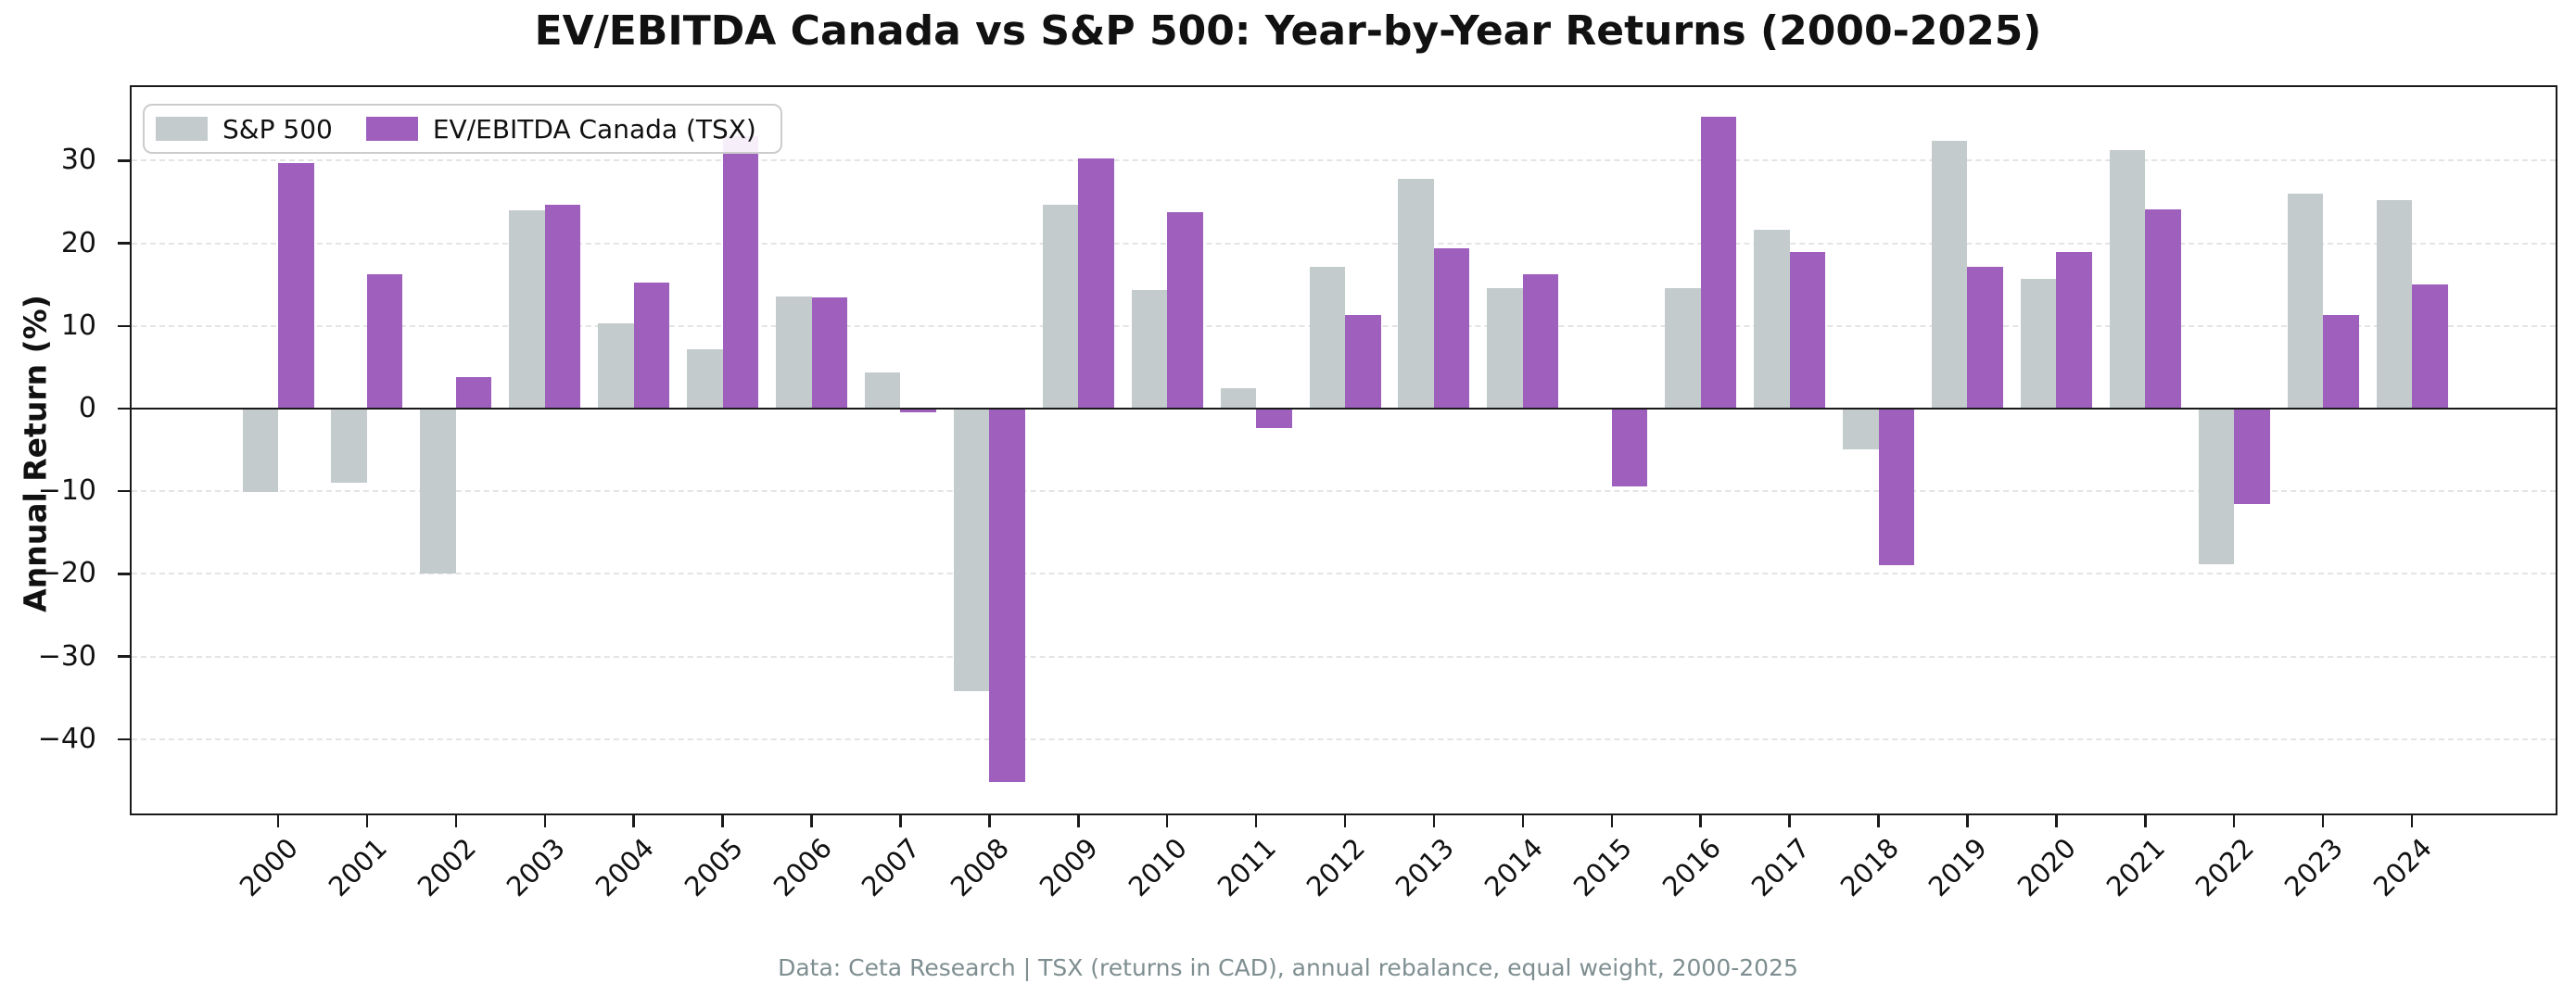 The width and height of the screenshot is (2576, 996). I want to click on x-tick-label-2000: 2000, so click(269, 867).